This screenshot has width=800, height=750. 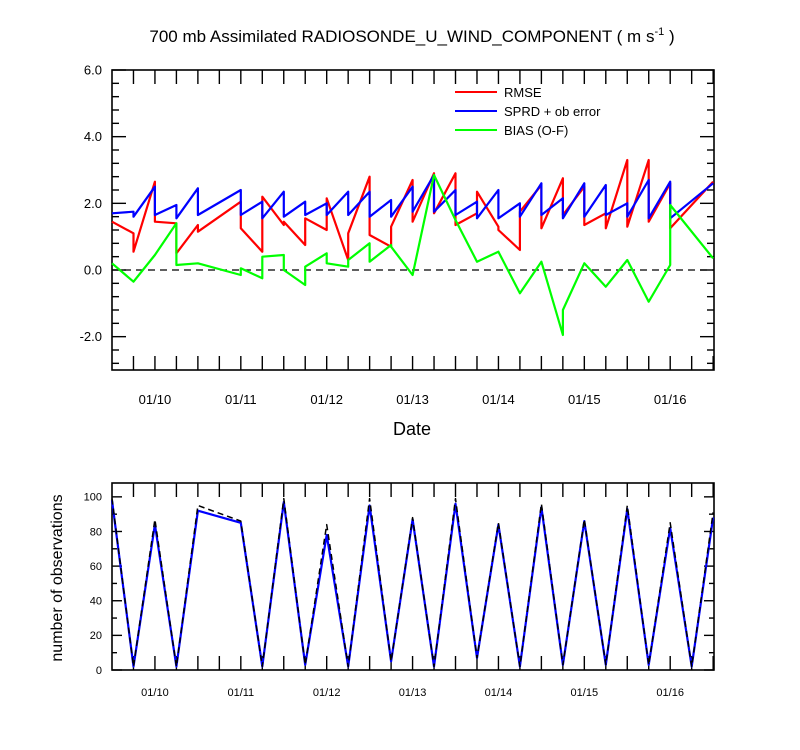 What do you see at coordinates (552, 111) in the screenshot?
I see `legend-label: SPRD + ob error` at bounding box center [552, 111].